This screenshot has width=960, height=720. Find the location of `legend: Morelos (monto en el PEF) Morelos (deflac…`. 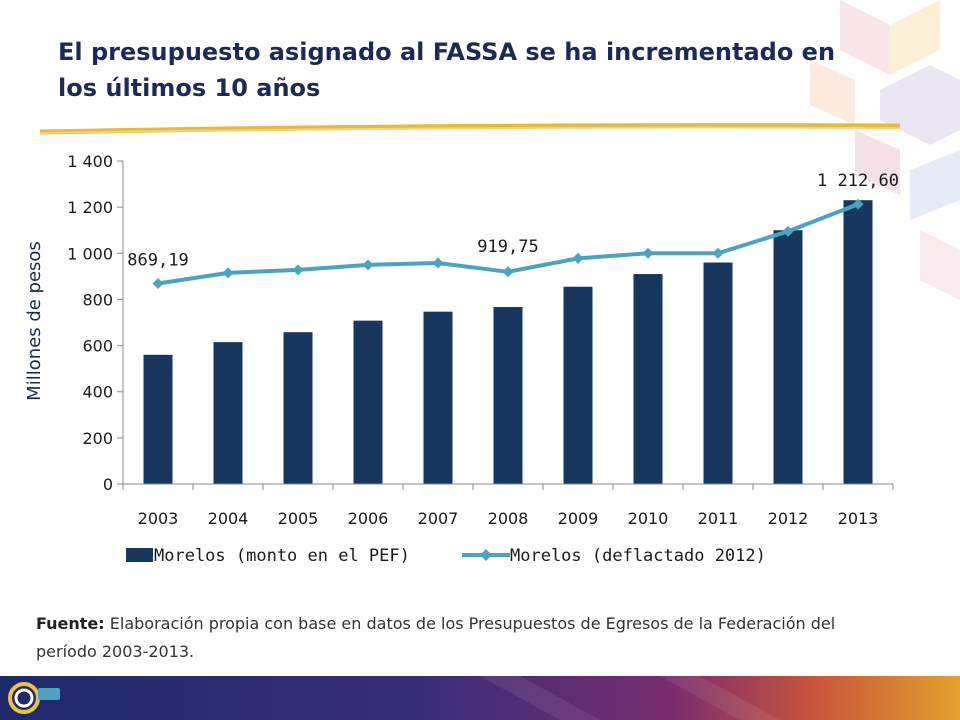

legend: Morelos (monto en el PEF) Morelos (deflac… is located at coordinates (446, 556).